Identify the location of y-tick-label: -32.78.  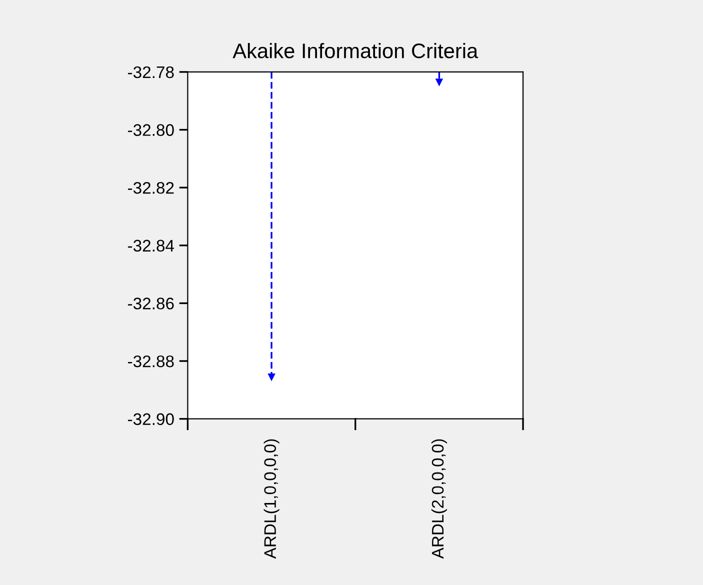
(151, 72).